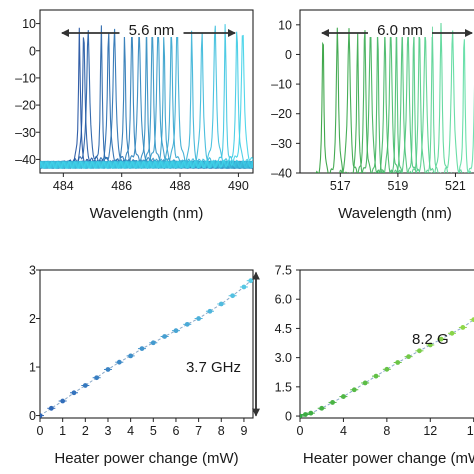 This screenshot has width=474, height=474. Describe the element at coordinates (213, 367) in the screenshot. I see `span-label: 3.7 GHz` at that location.